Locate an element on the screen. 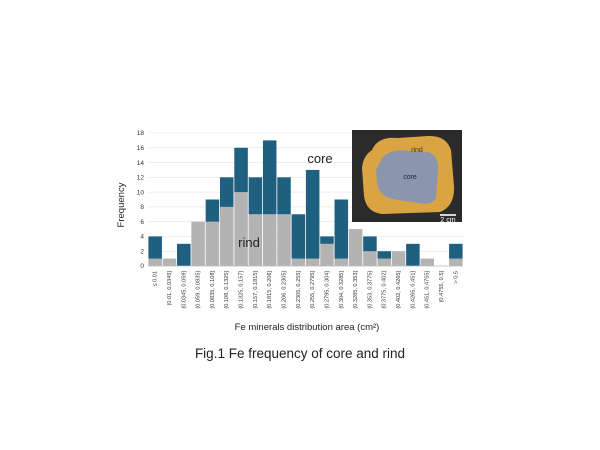 Image resolution: width=600 pixels, height=450 pixels. x-tick-label: ≤ 0.01 is located at coordinates (156, 279).